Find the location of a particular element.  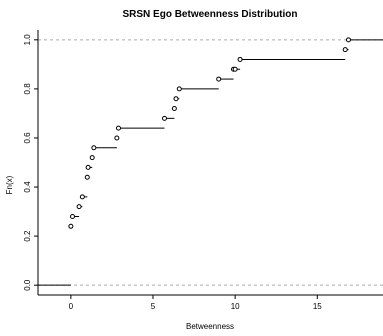

y-tick-label: 0.2 is located at coordinates (27, 236).